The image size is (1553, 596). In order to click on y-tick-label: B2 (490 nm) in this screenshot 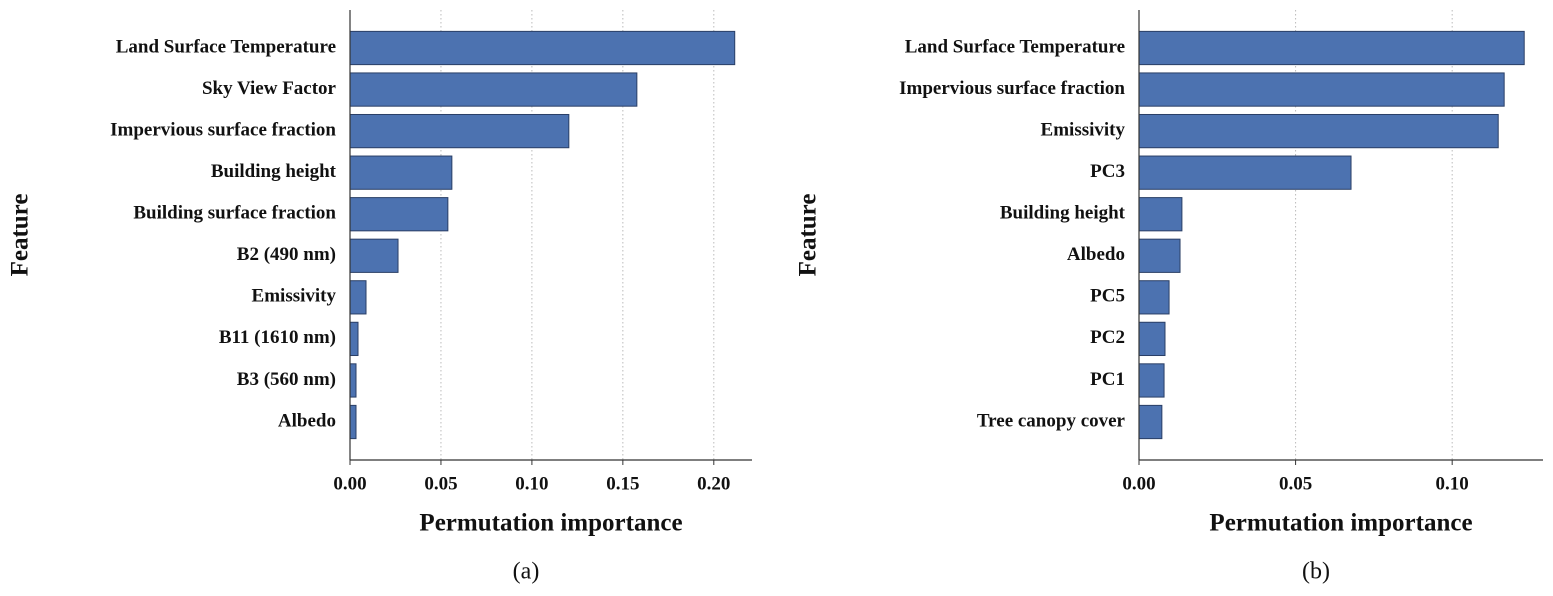, I will do `click(286, 254)`.